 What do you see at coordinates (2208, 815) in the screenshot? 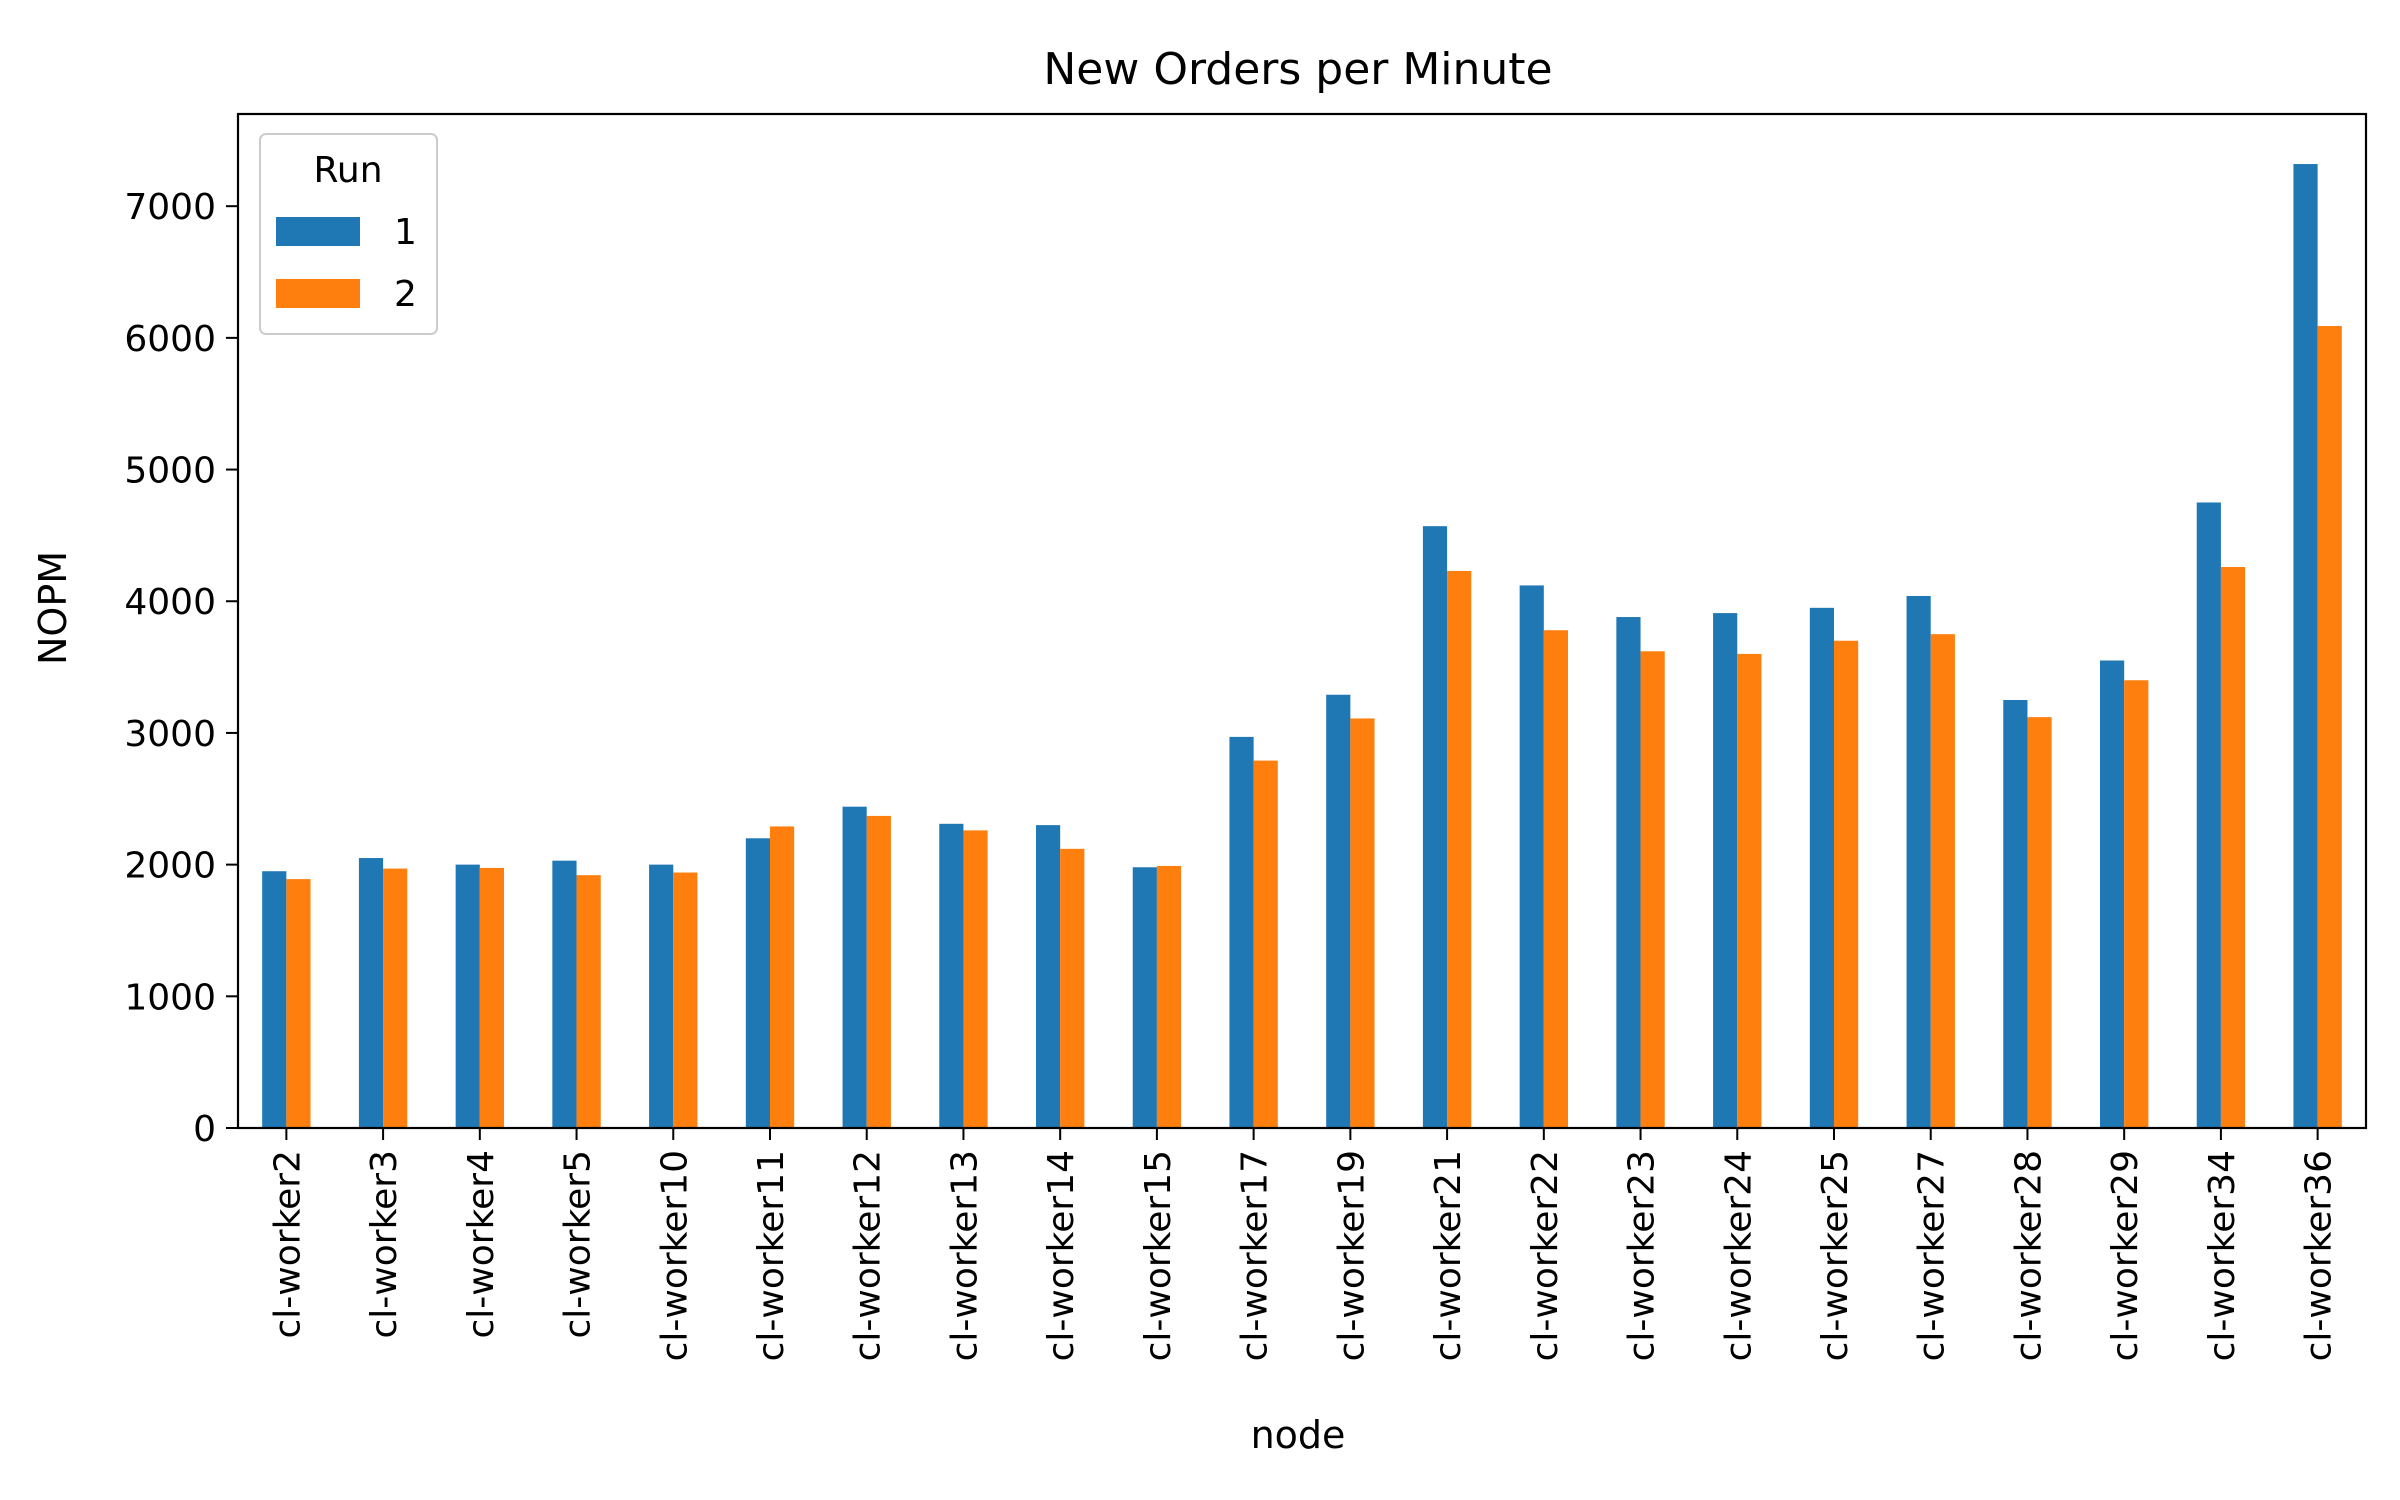
I see `bar-run-1-cl-worker34` at bounding box center [2208, 815].